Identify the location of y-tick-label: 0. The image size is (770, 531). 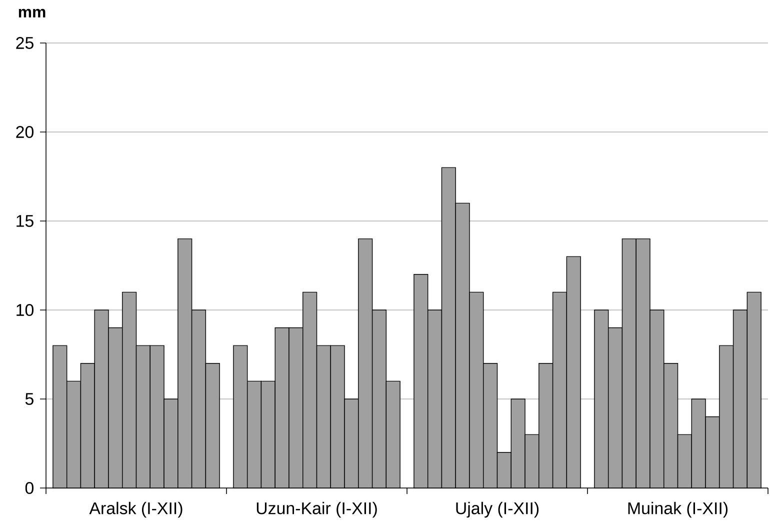
(29, 488).